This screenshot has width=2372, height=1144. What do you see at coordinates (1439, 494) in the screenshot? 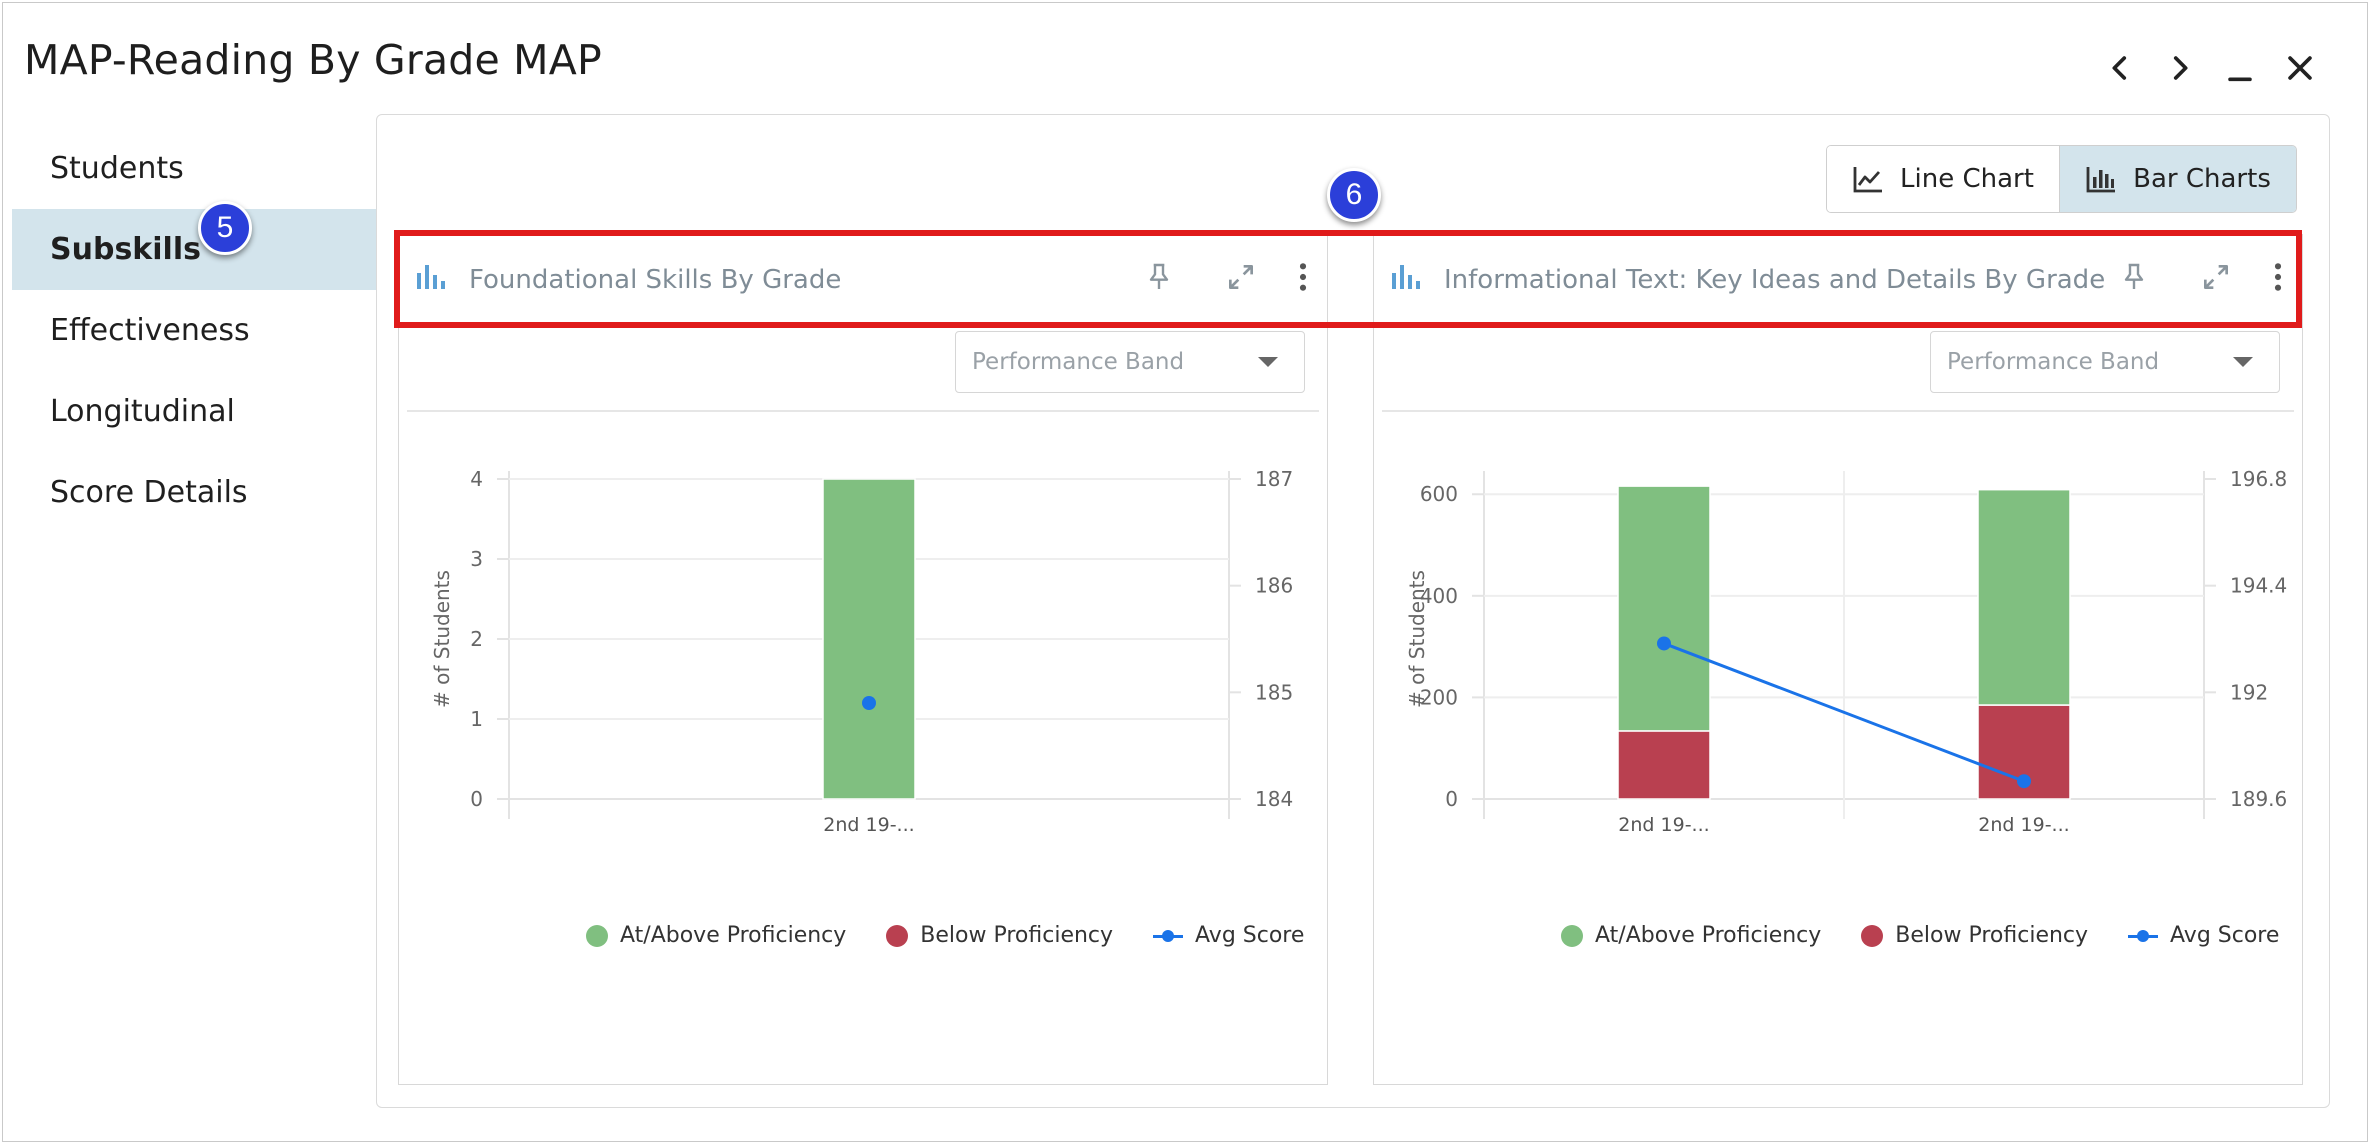
I see `y-tick-label: 600` at bounding box center [1439, 494].